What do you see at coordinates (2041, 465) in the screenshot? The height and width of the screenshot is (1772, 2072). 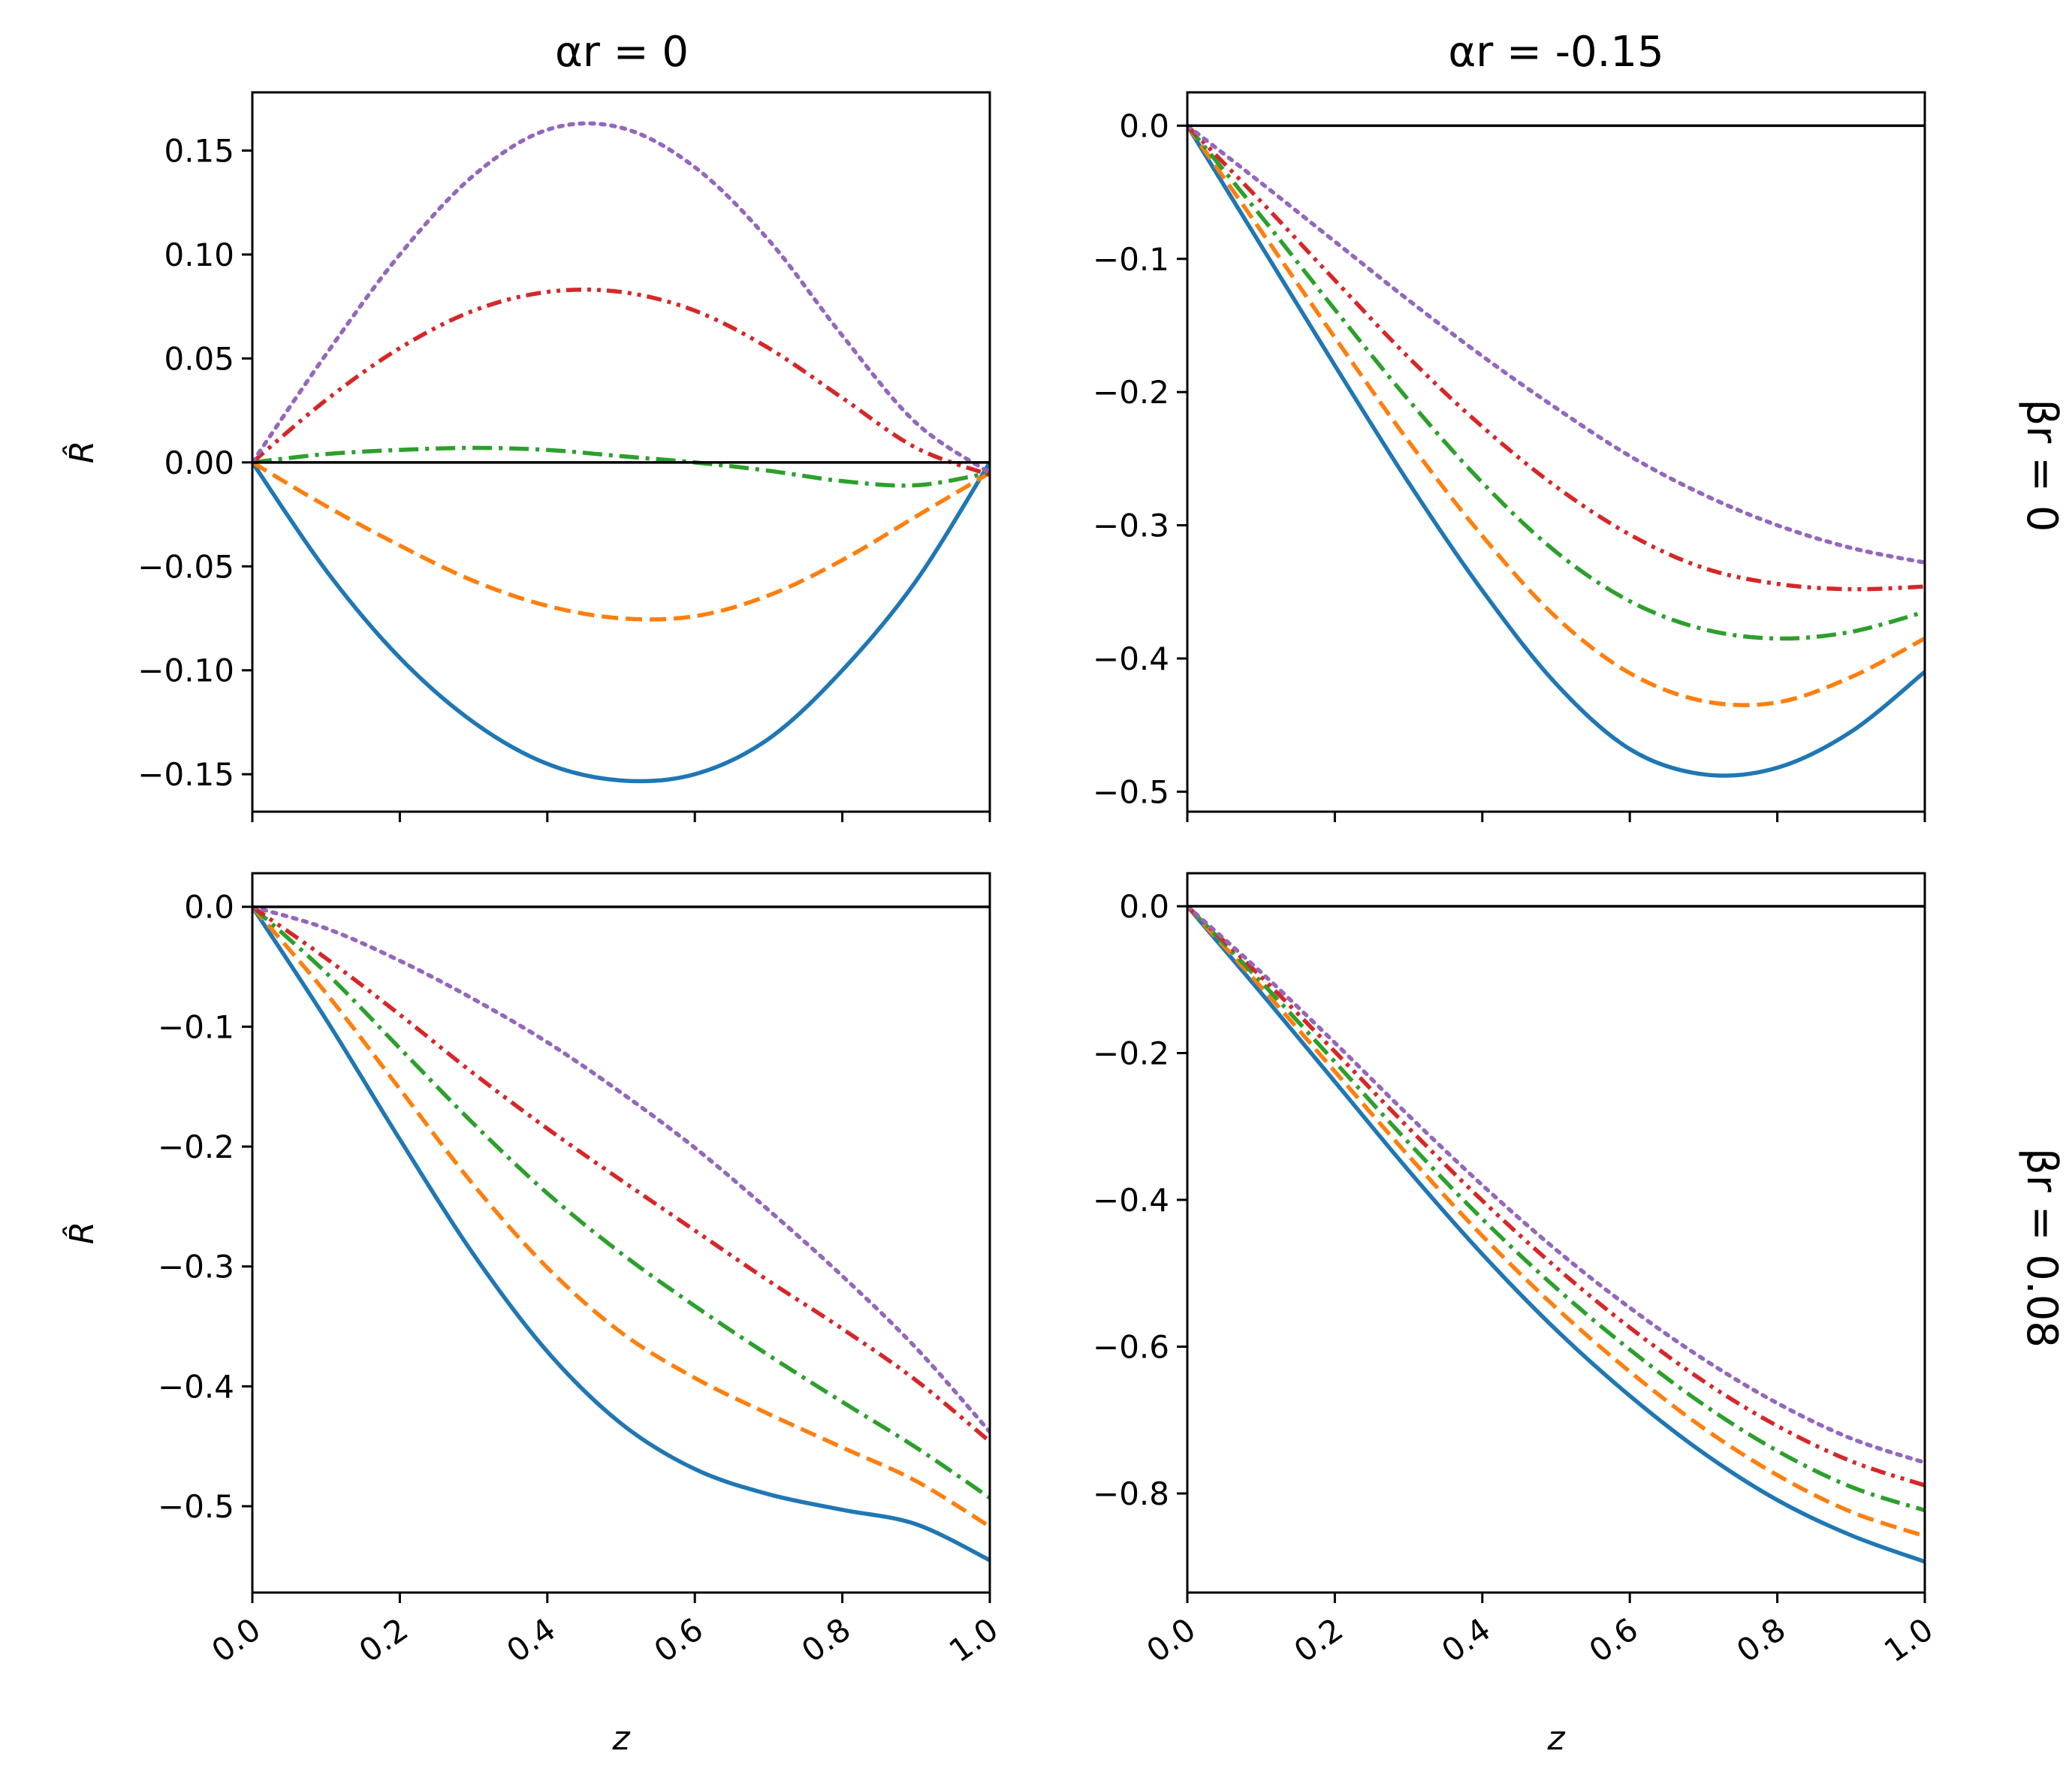 I see `row-title-top: βr = 0` at bounding box center [2041, 465].